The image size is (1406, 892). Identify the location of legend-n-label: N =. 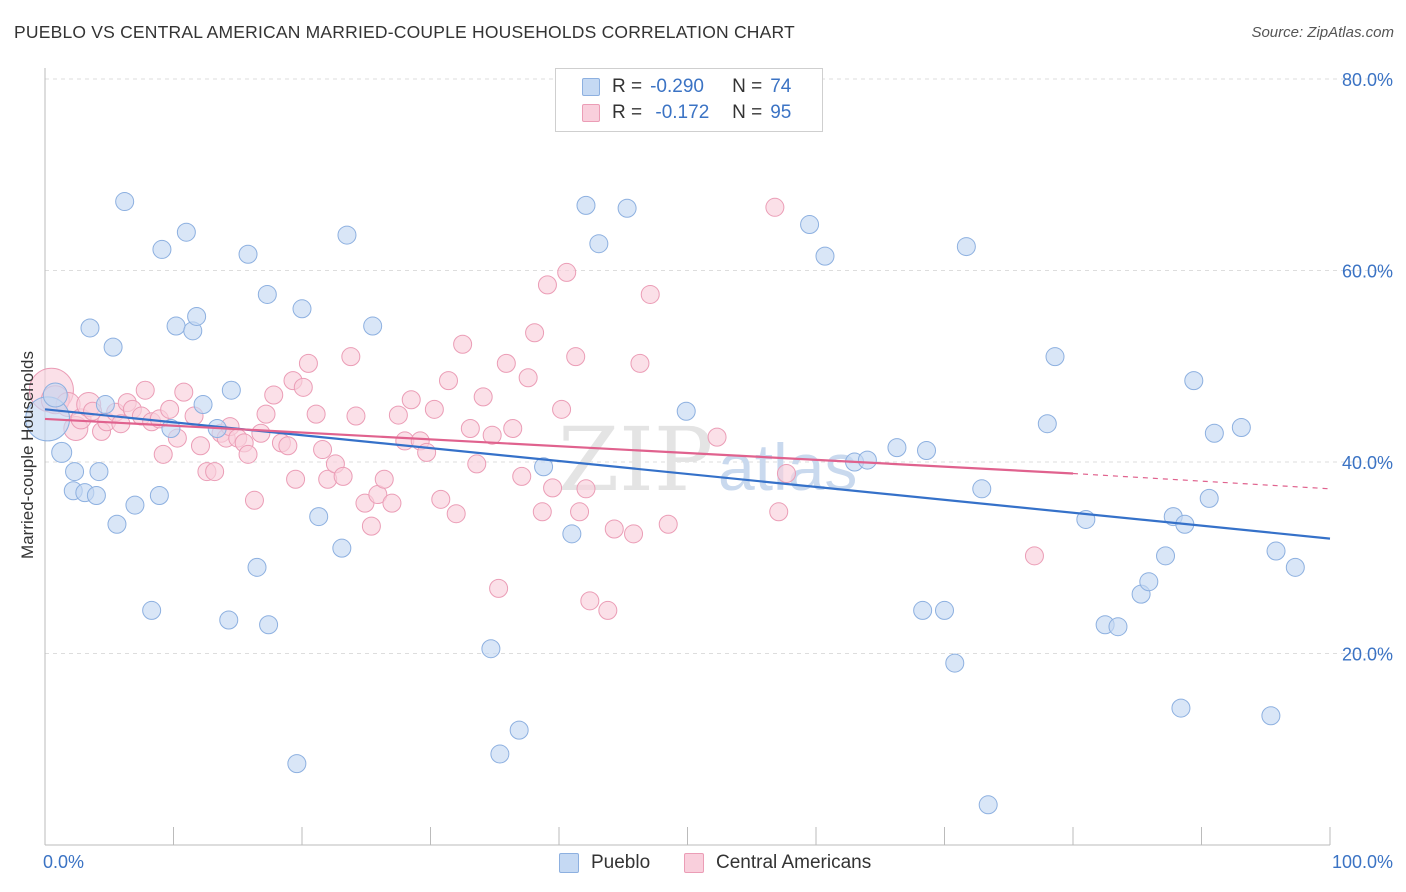
(747, 112).